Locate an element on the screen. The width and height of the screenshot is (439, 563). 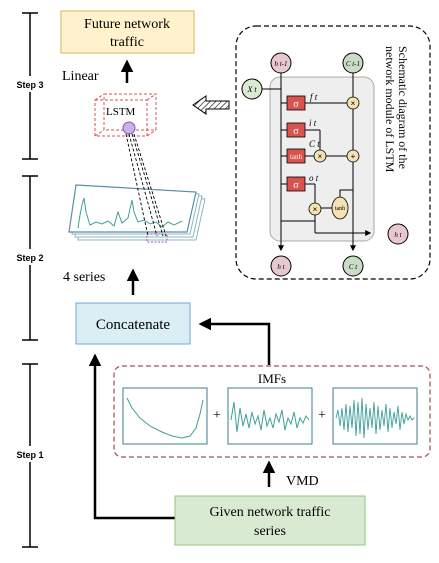
sigma-label-i: σ is located at coordinates (296, 131).